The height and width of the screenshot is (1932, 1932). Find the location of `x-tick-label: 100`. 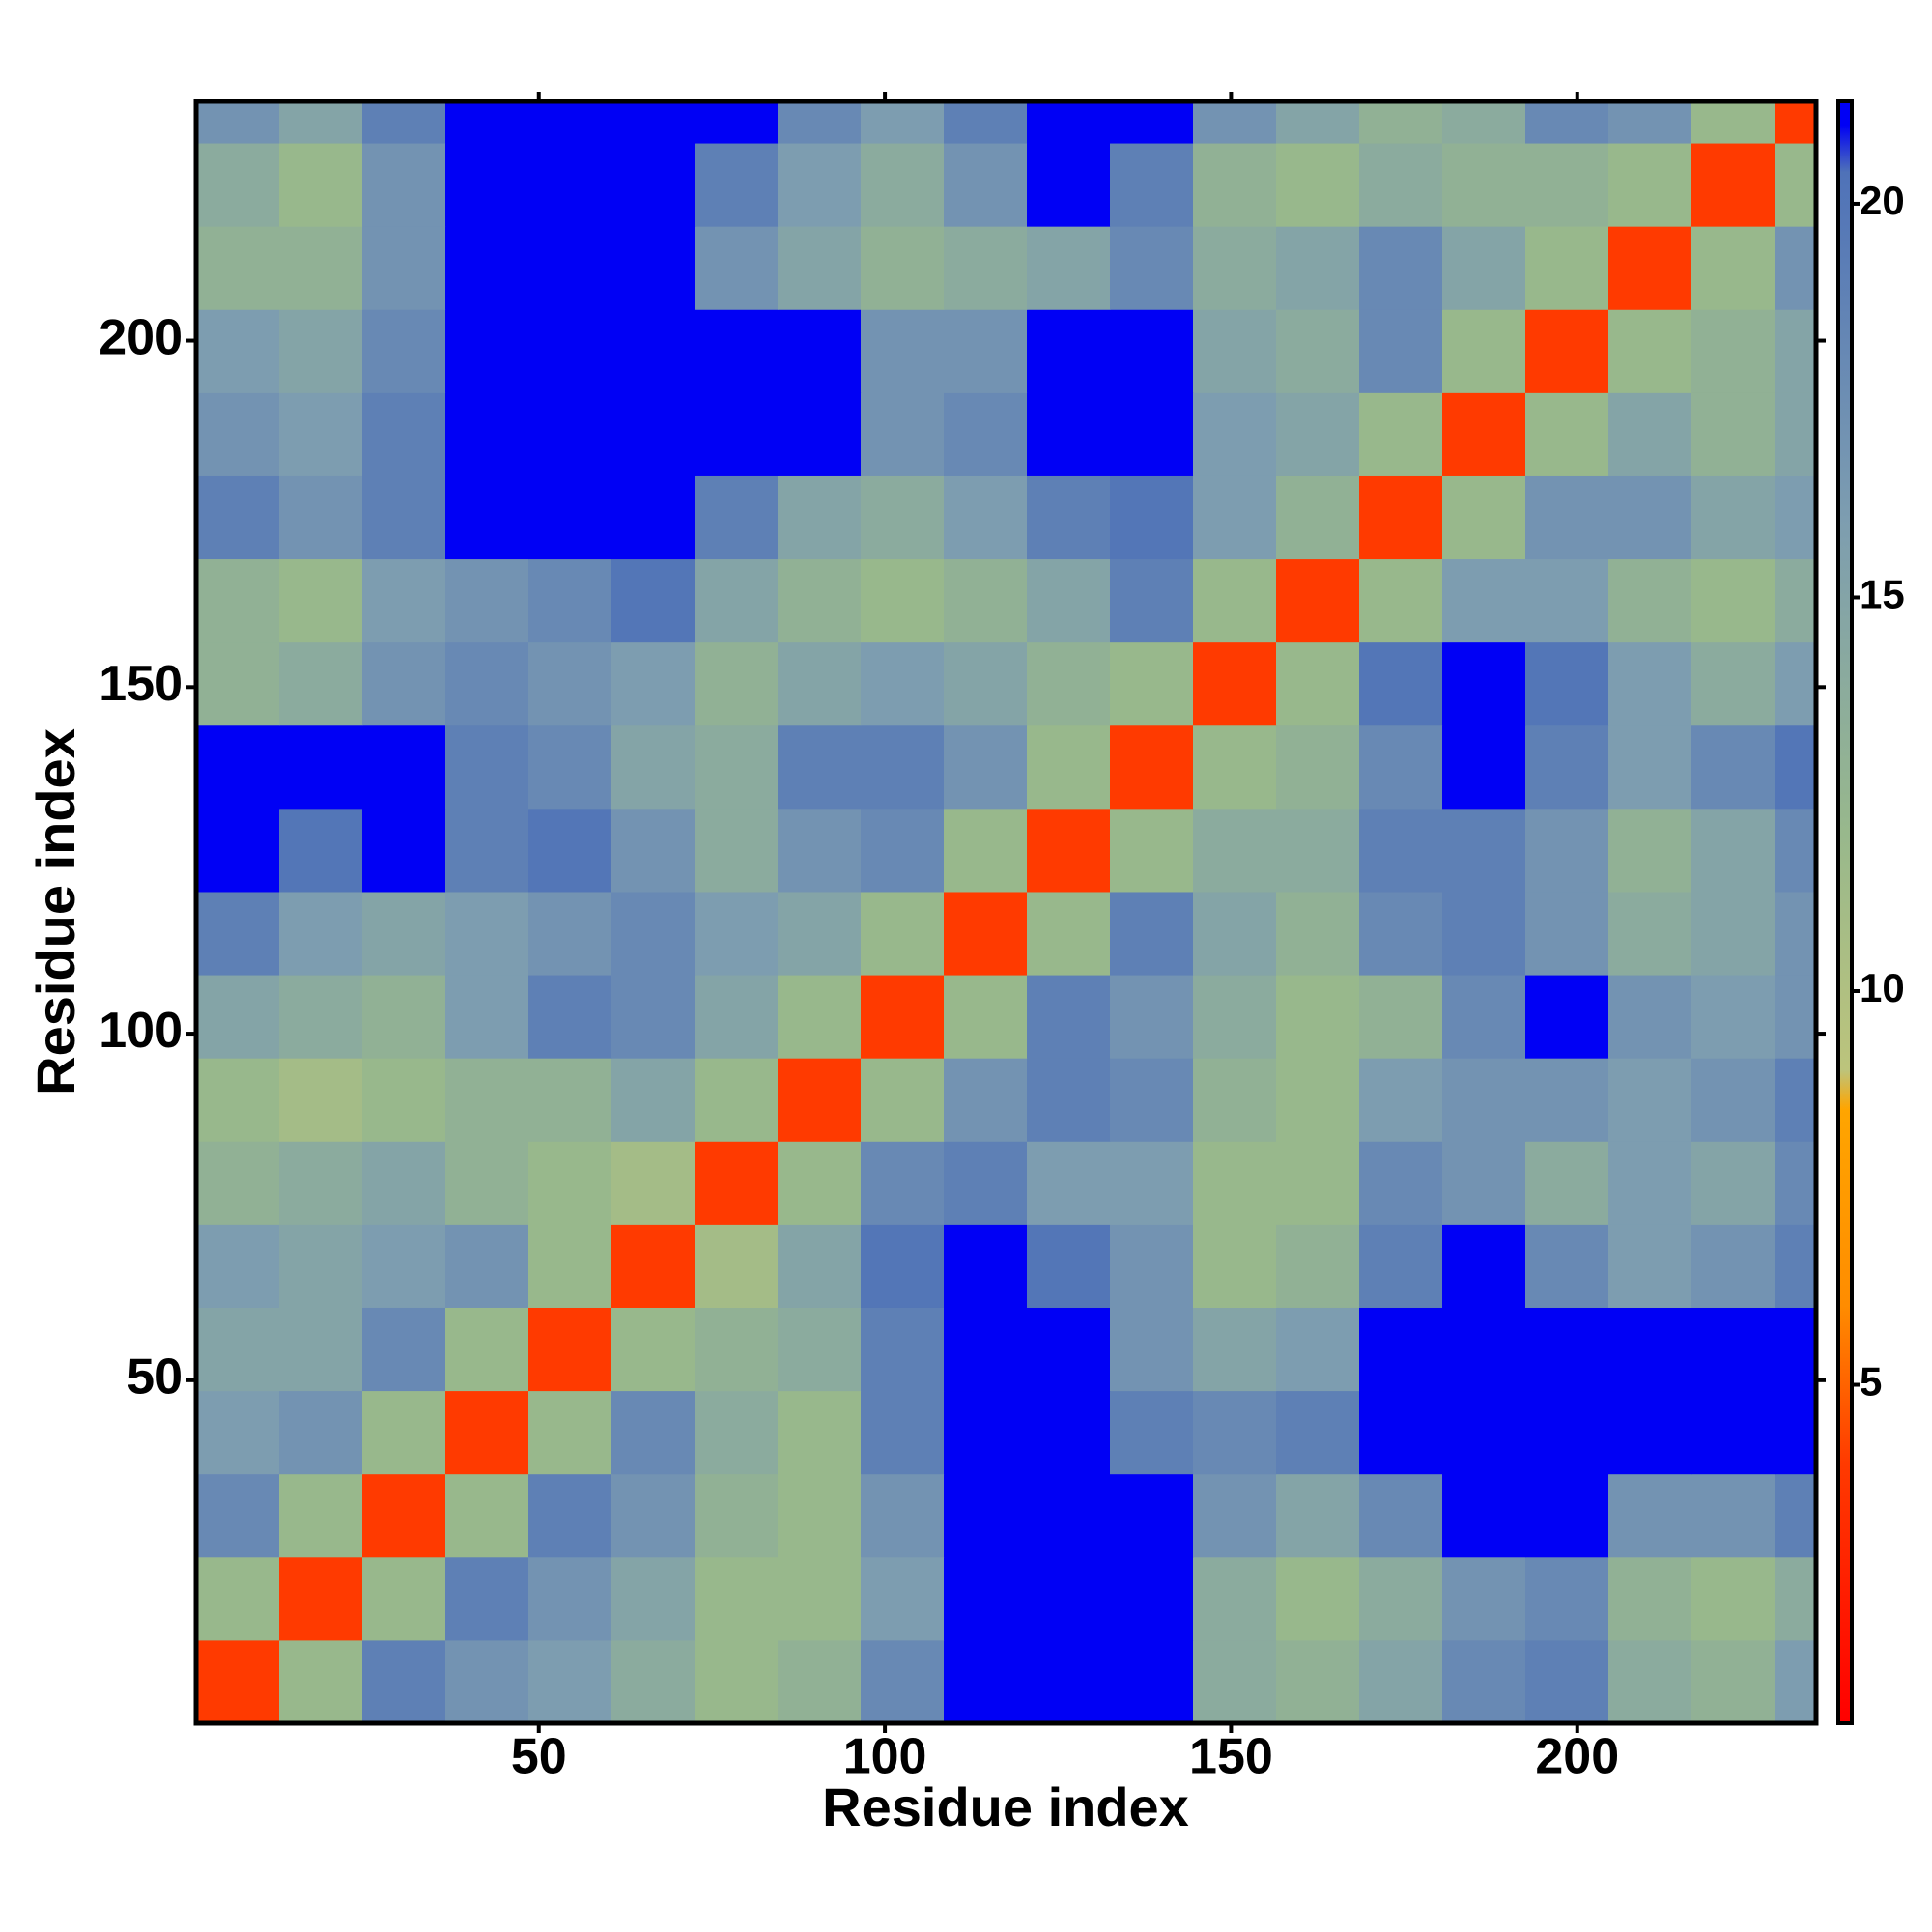

x-tick-label: 100 is located at coordinates (885, 1757).